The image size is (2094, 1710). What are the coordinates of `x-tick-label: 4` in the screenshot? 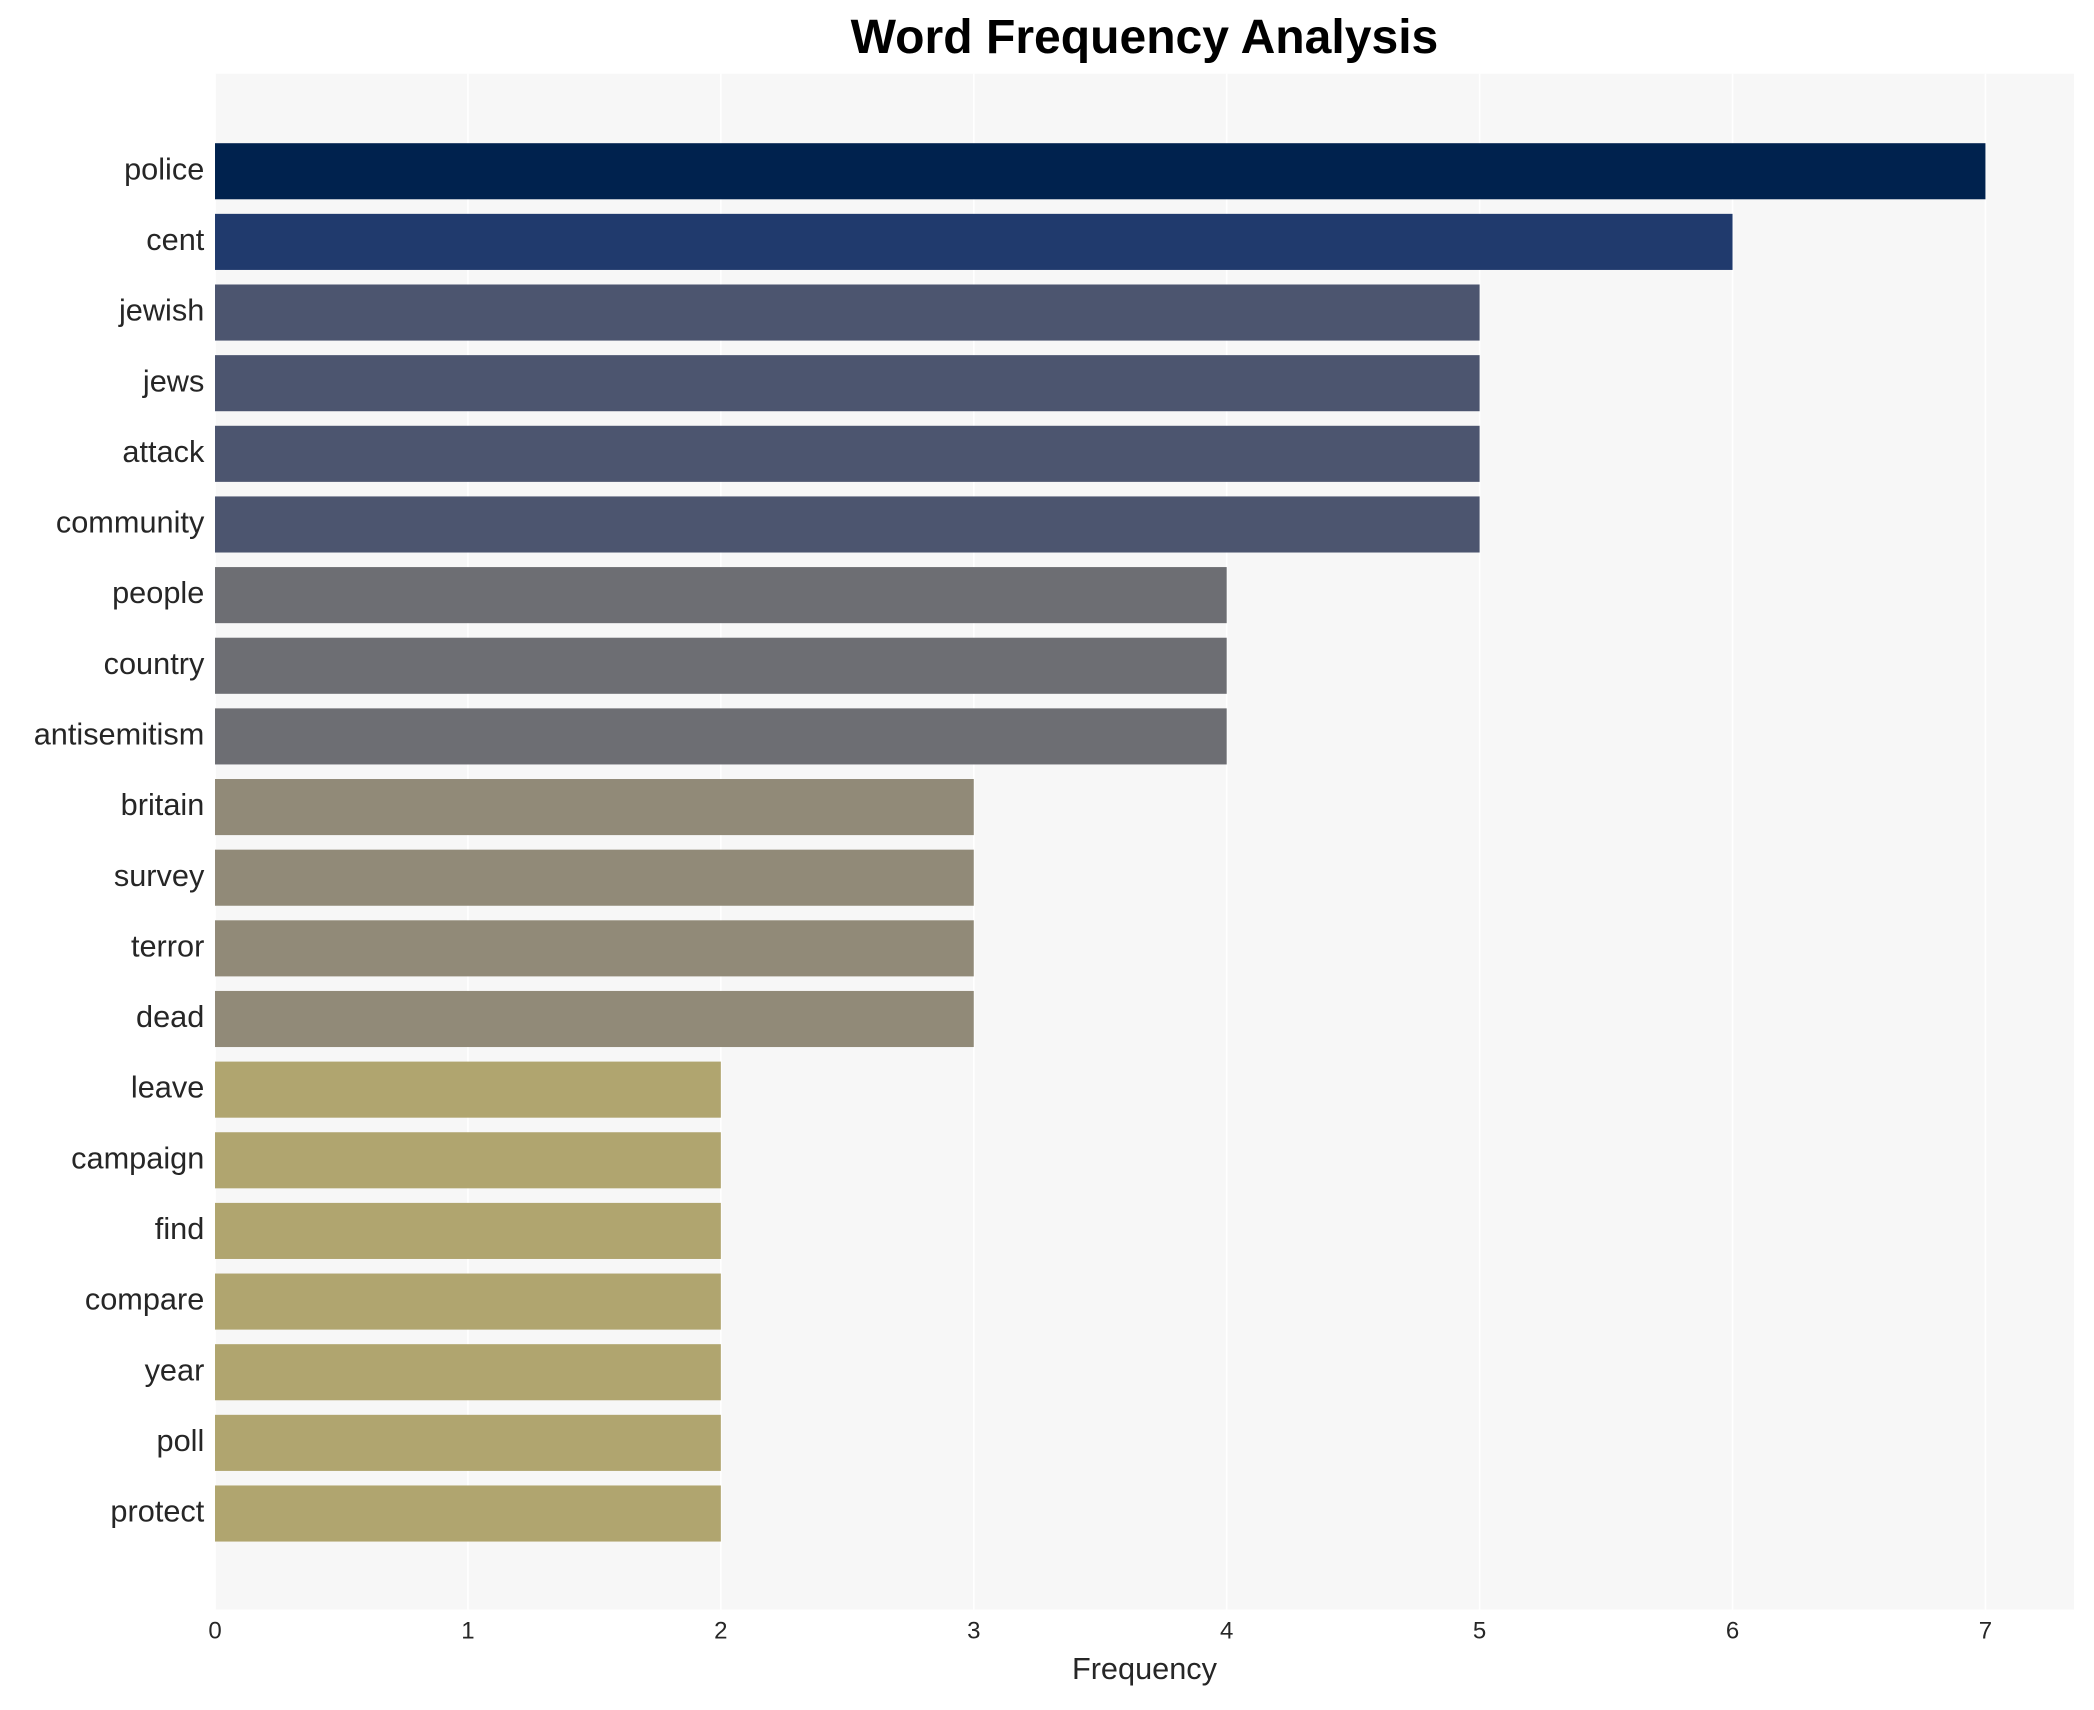 It's located at (1226, 1631).